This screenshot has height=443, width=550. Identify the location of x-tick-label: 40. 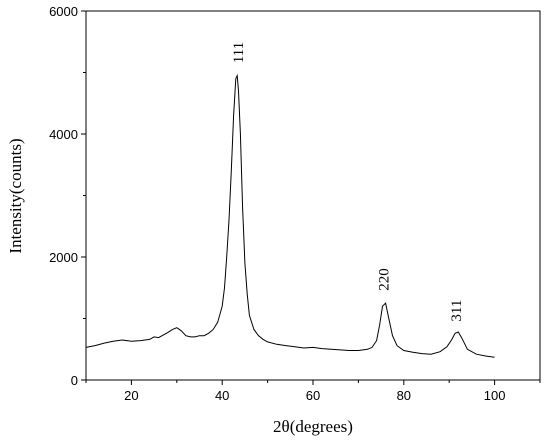
(222, 395).